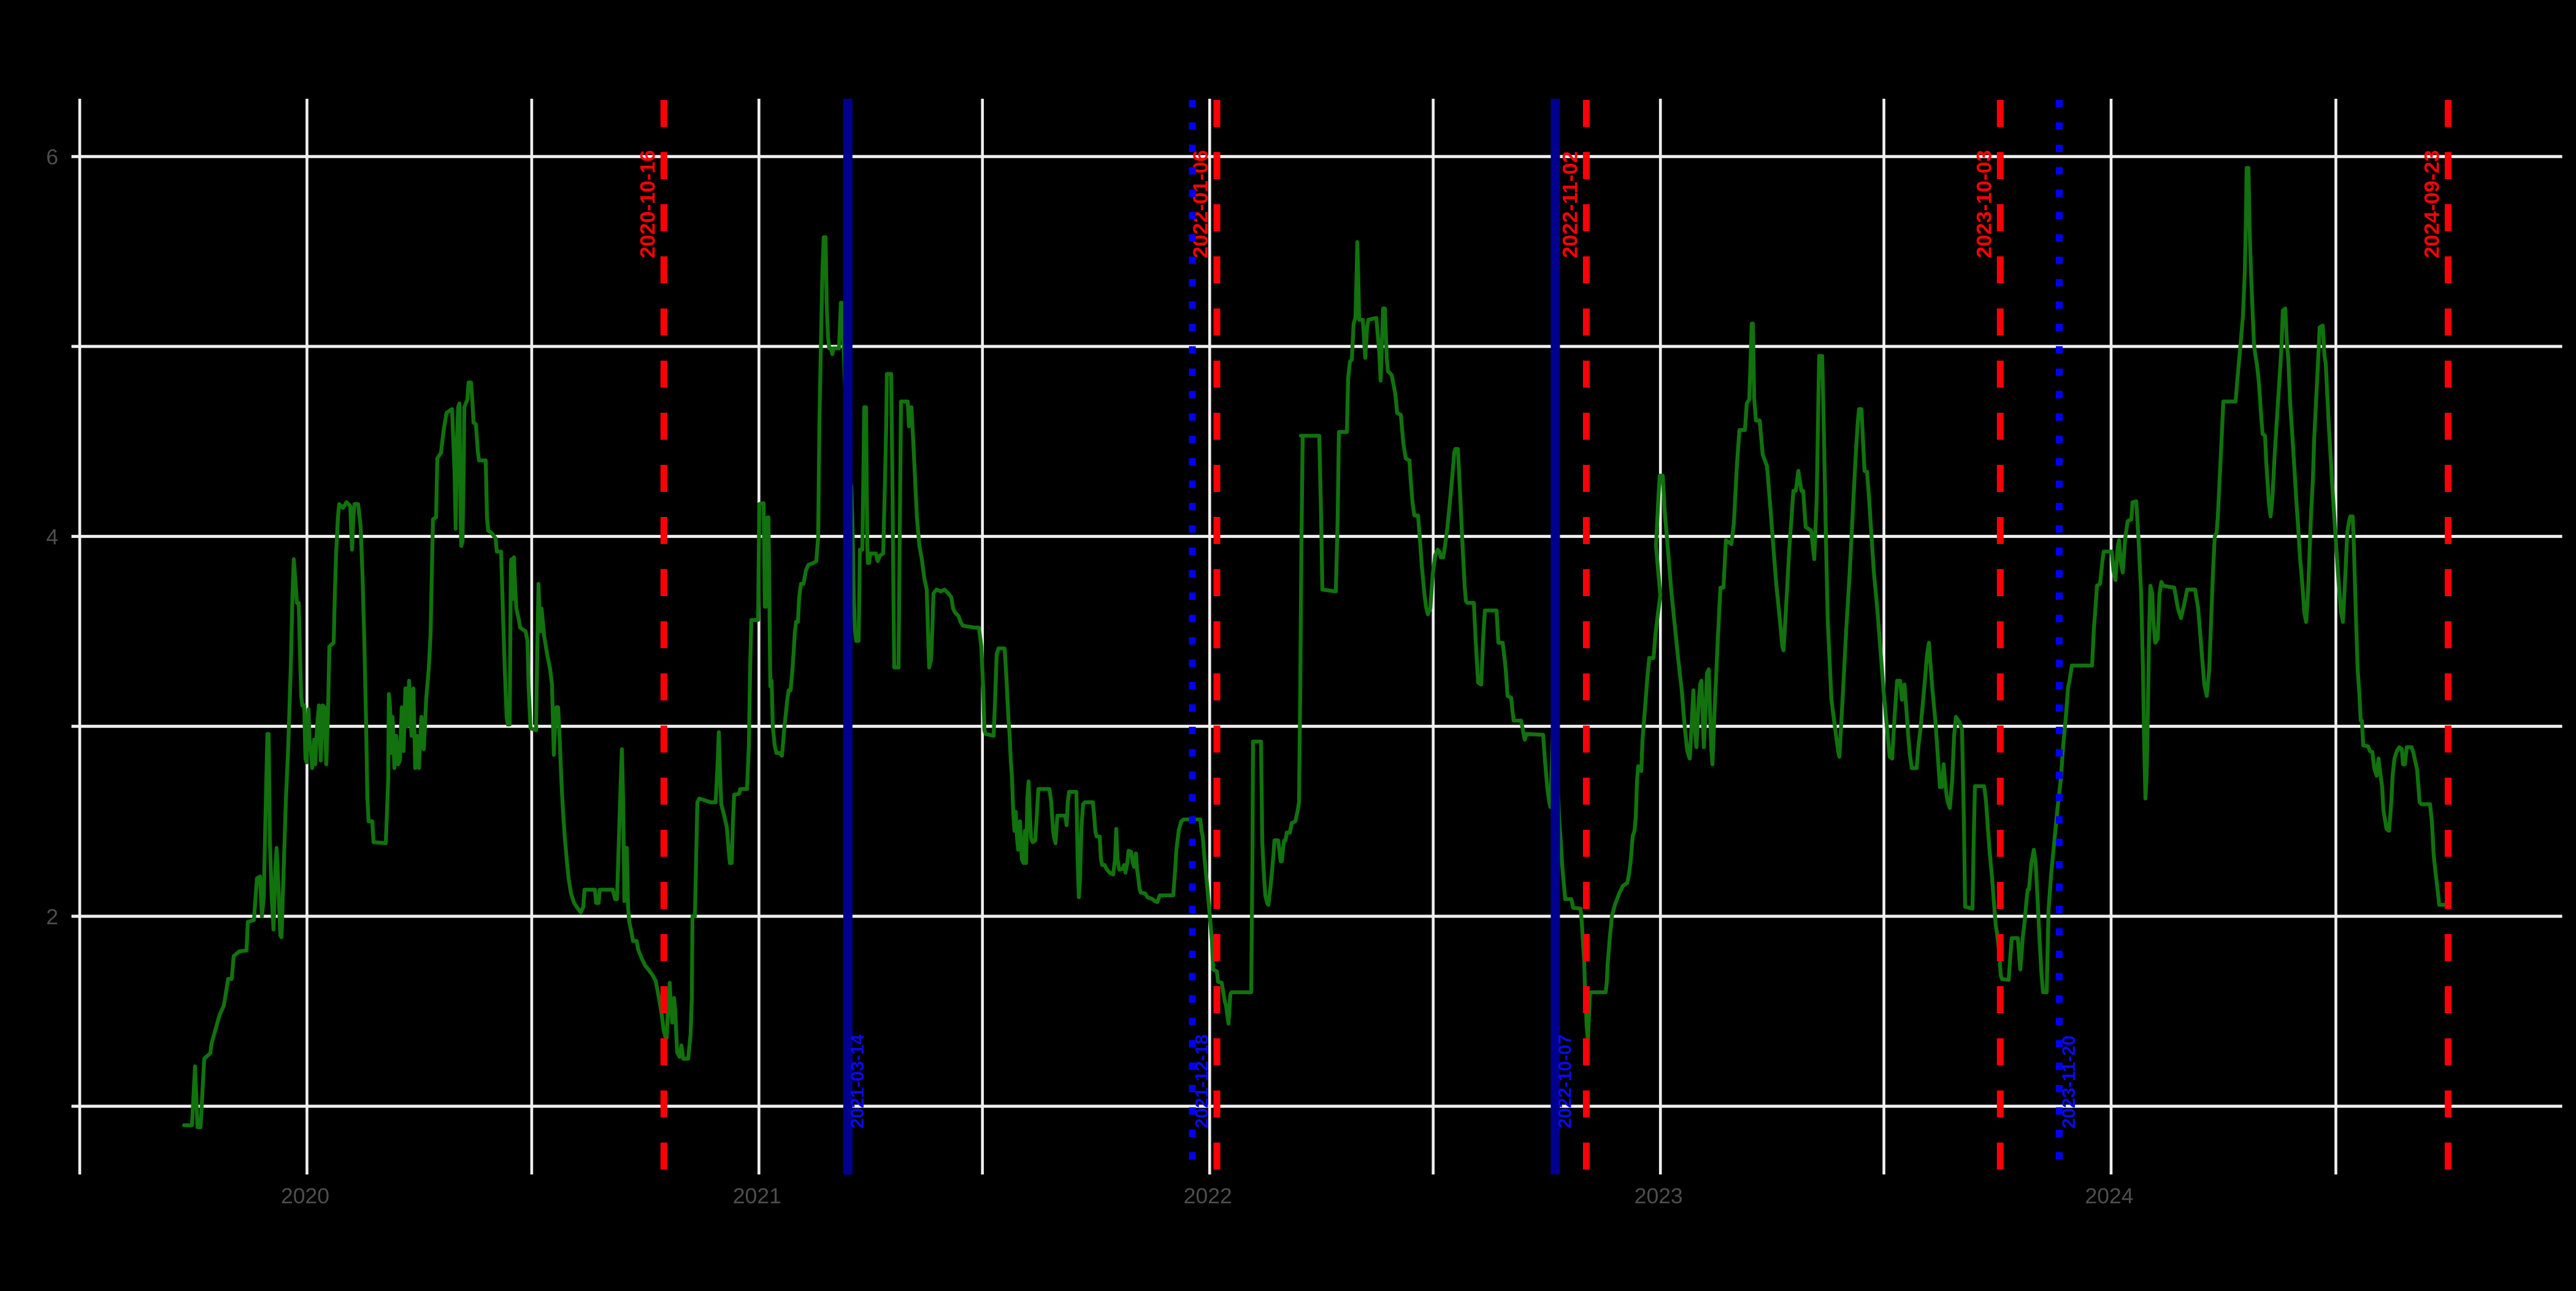 This screenshot has width=2576, height=1291. I want to click on svg-text: 2, so click(52, 917).